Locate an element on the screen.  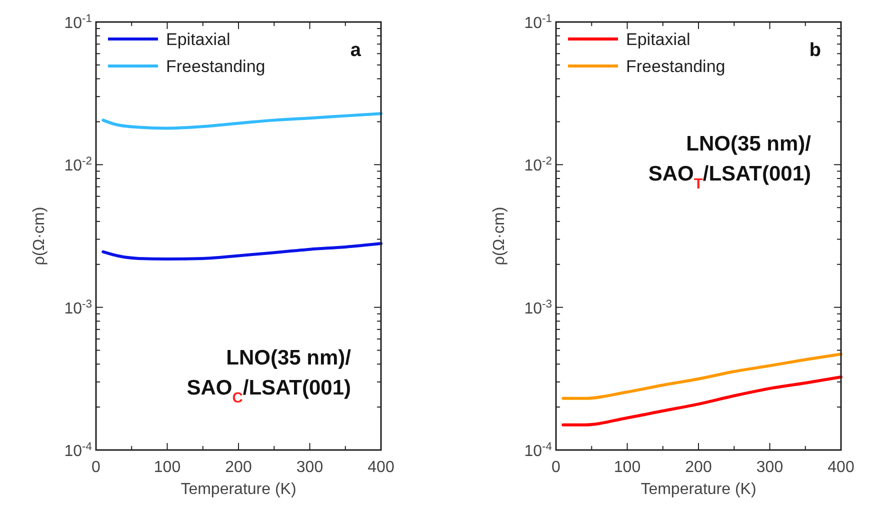
annotation: b is located at coordinates (815, 50).